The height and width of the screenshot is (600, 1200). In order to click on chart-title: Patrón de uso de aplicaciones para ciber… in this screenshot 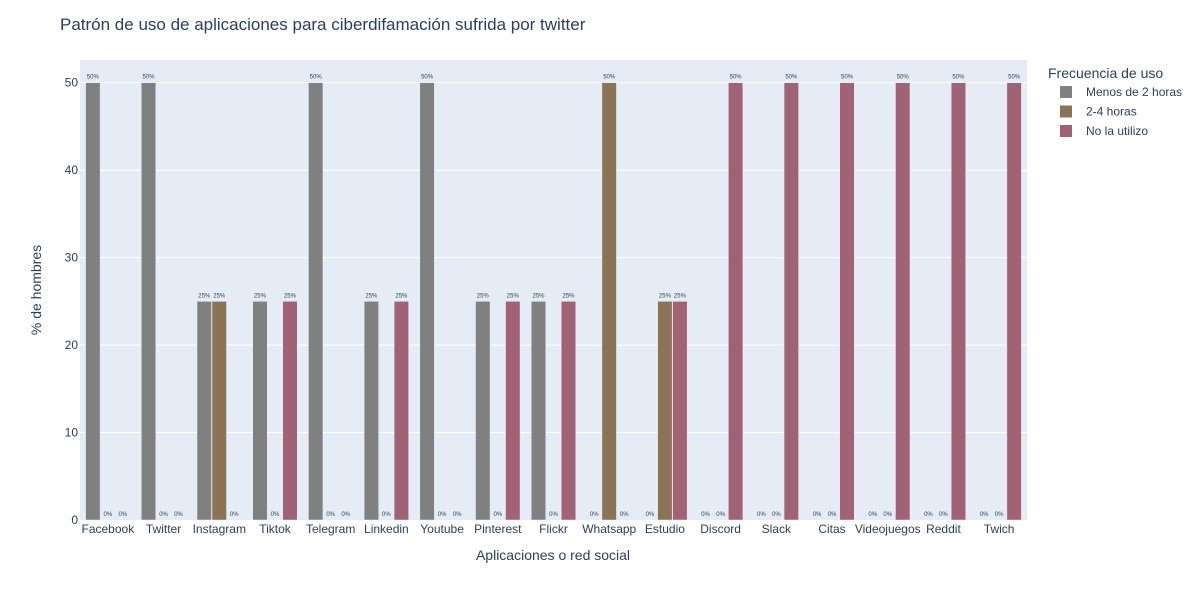, I will do `click(323, 24)`.